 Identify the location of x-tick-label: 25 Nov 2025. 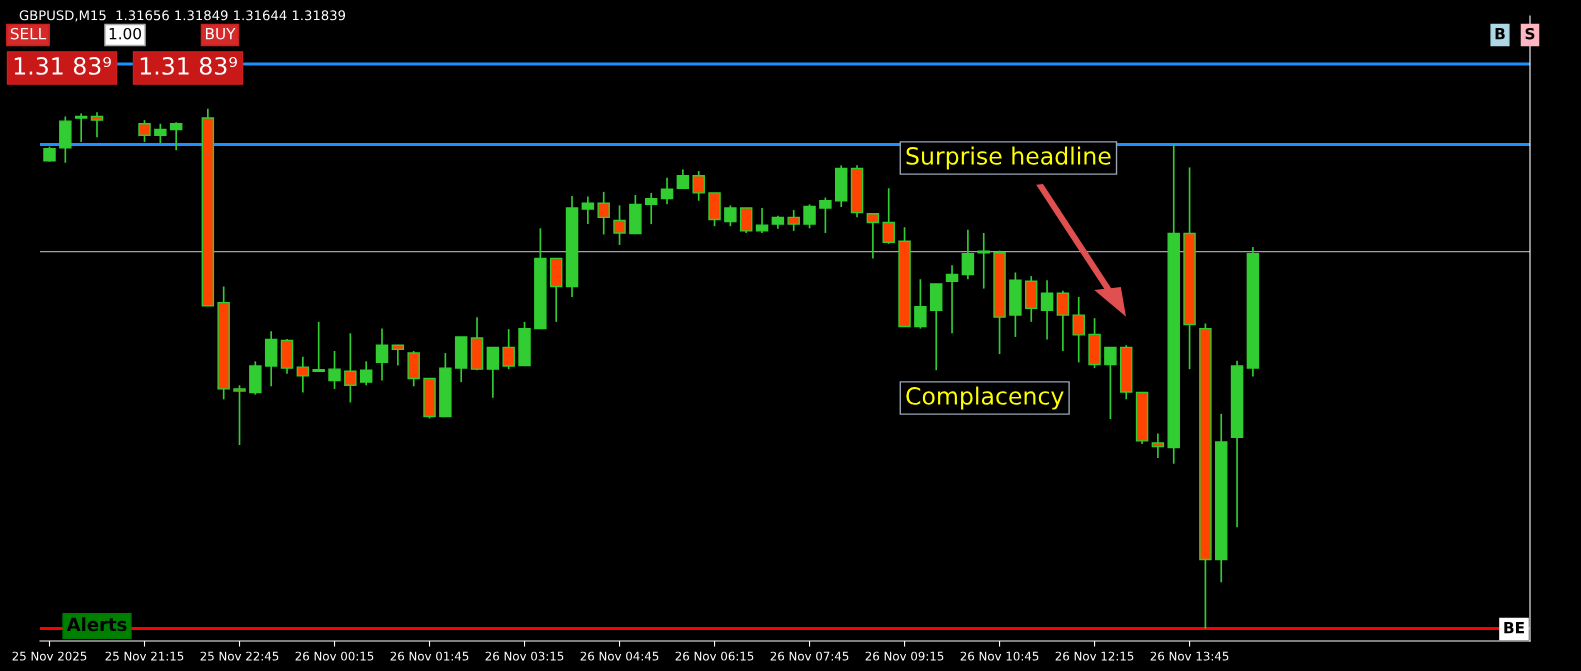
(49, 656).